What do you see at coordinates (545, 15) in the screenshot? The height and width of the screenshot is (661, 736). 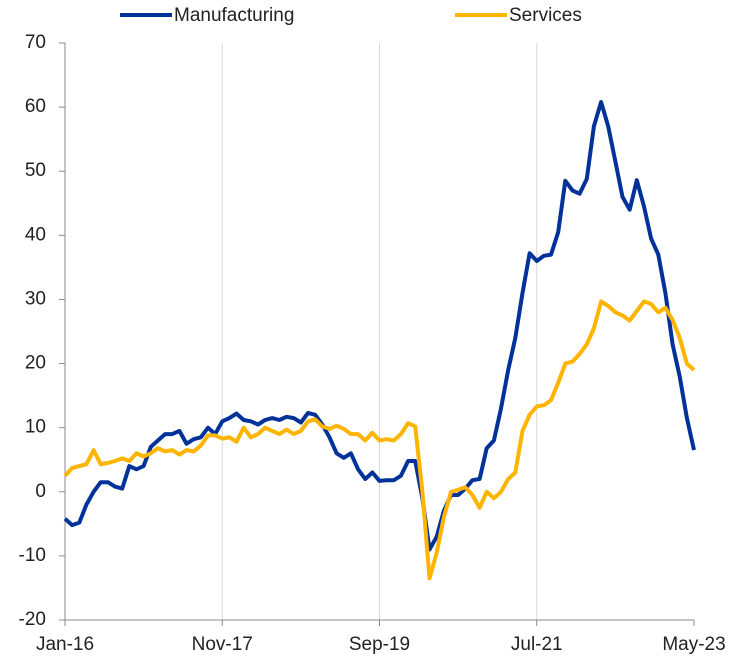 I see `legend-label: Services` at bounding box center [545, 15].